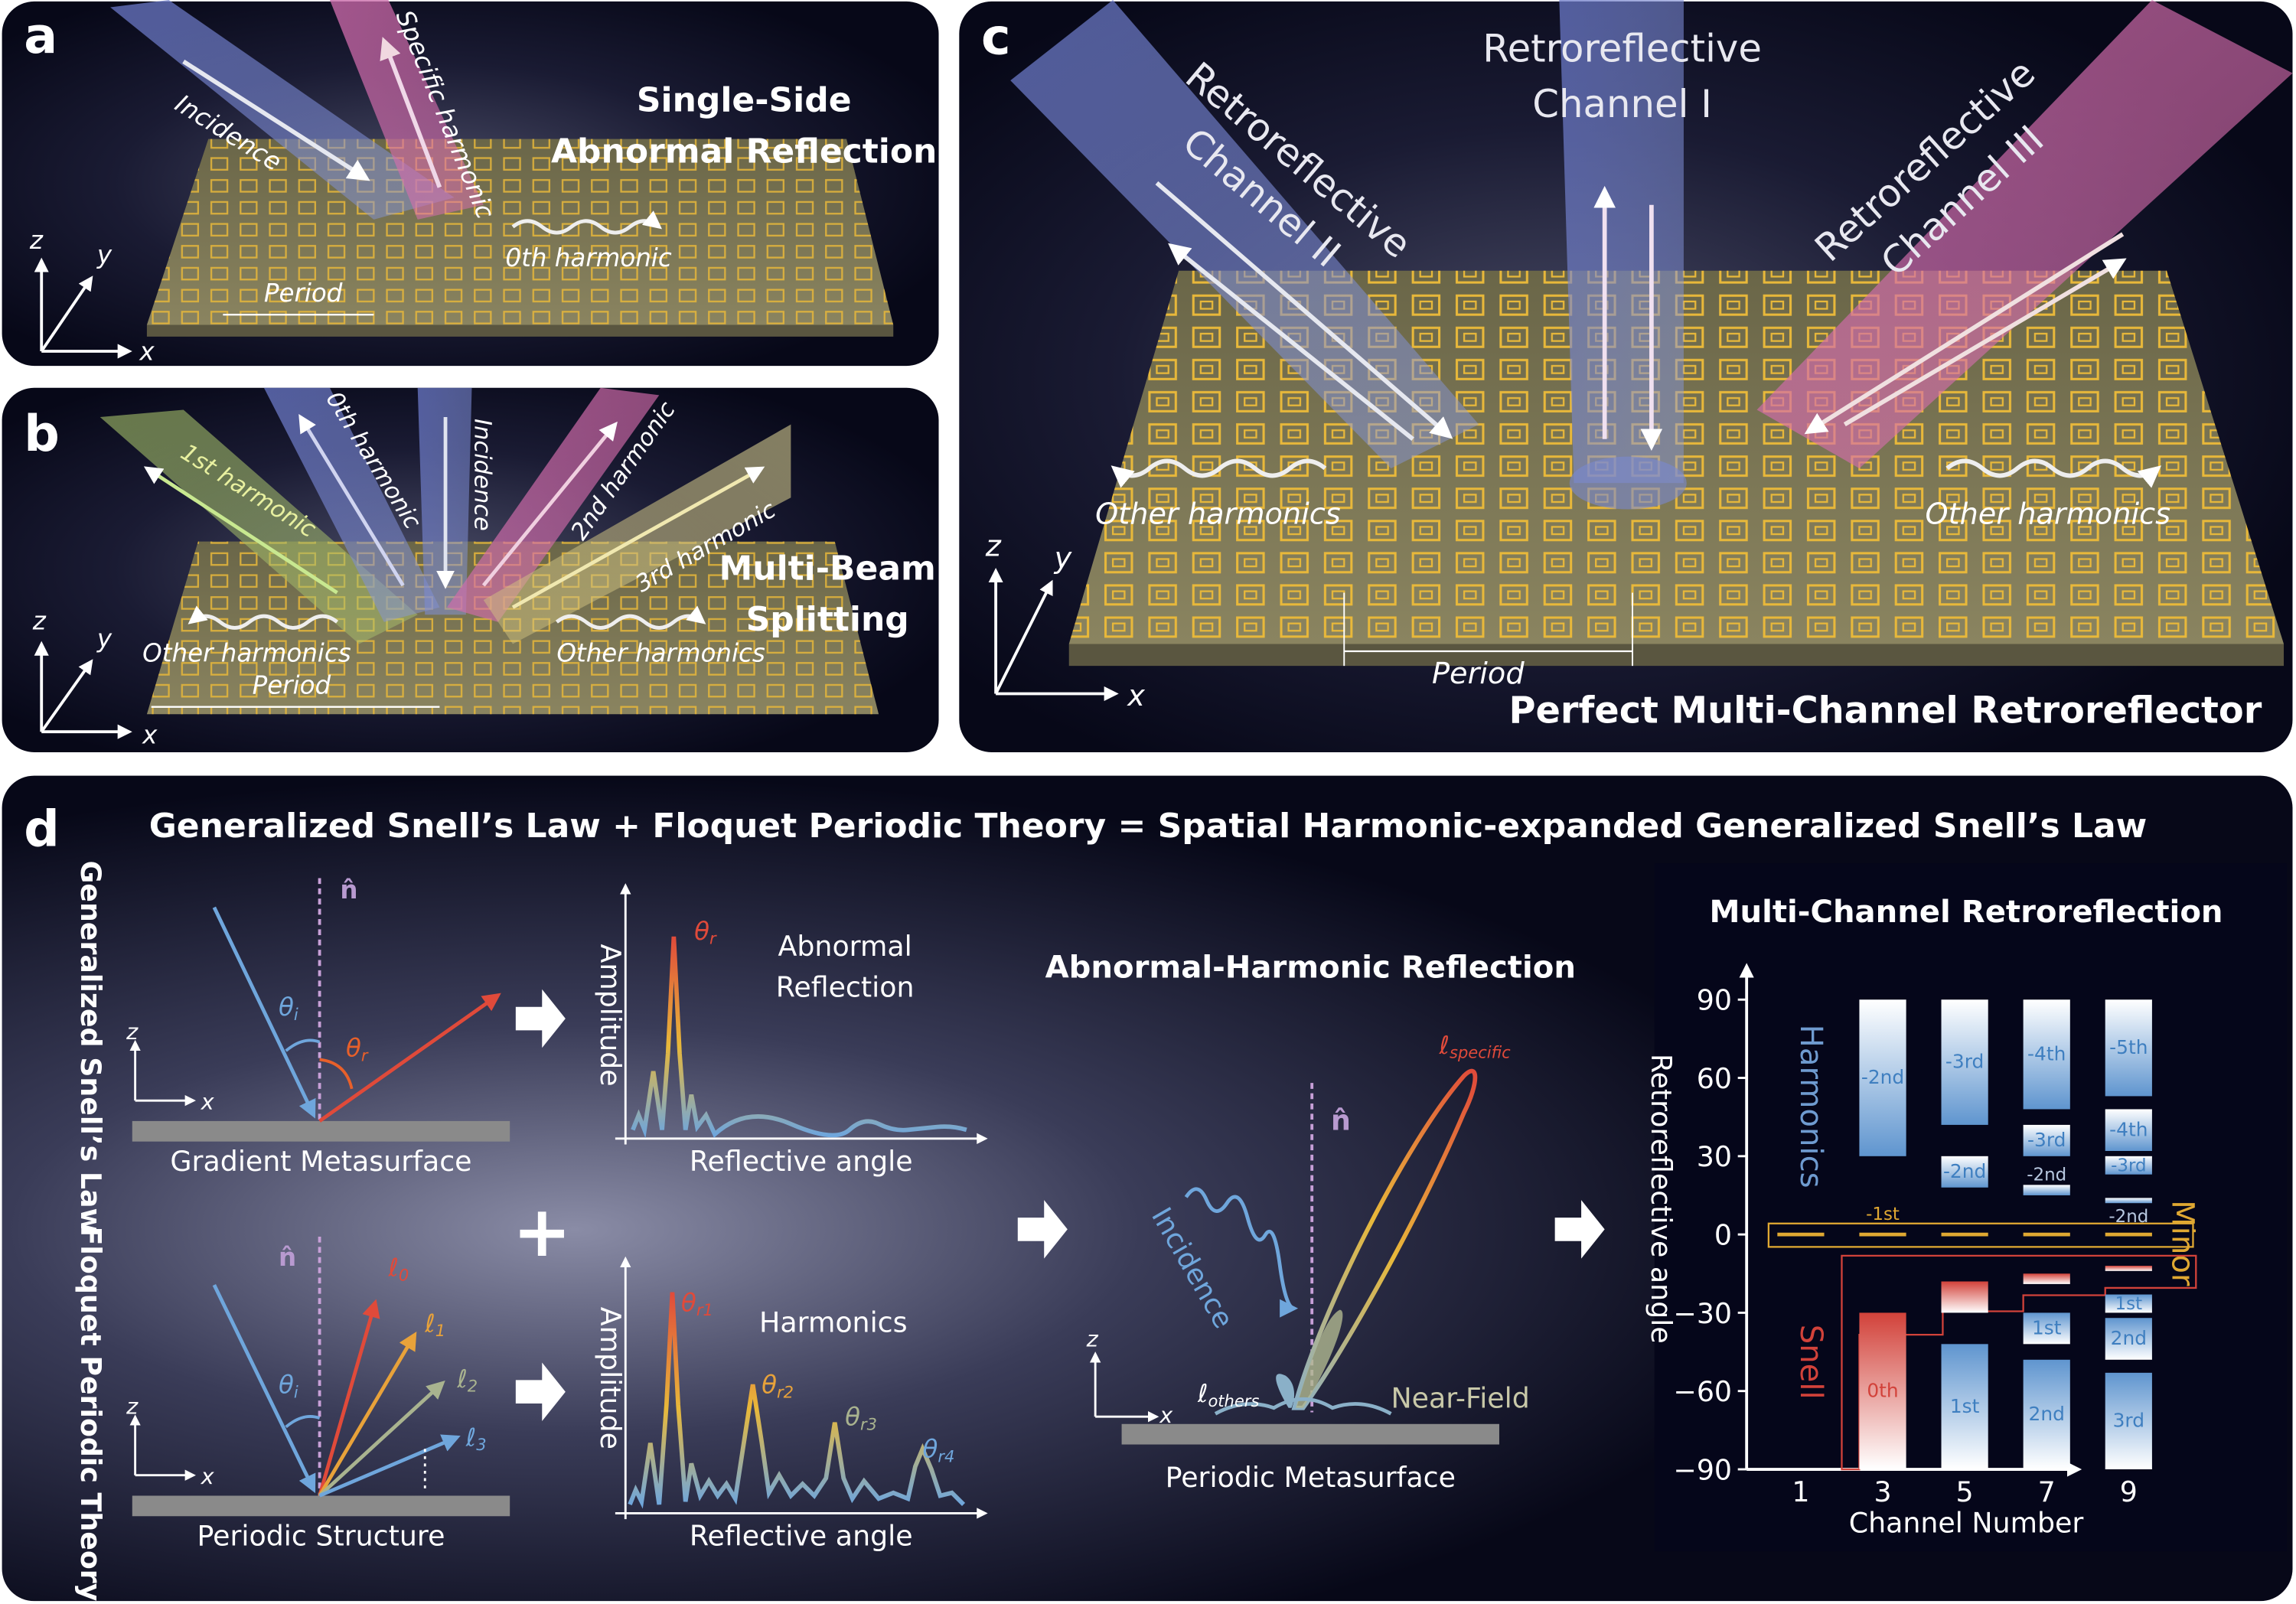 The image size is (2296, 1604). I want to click on axes-triad: z y x, so click(95, 678).